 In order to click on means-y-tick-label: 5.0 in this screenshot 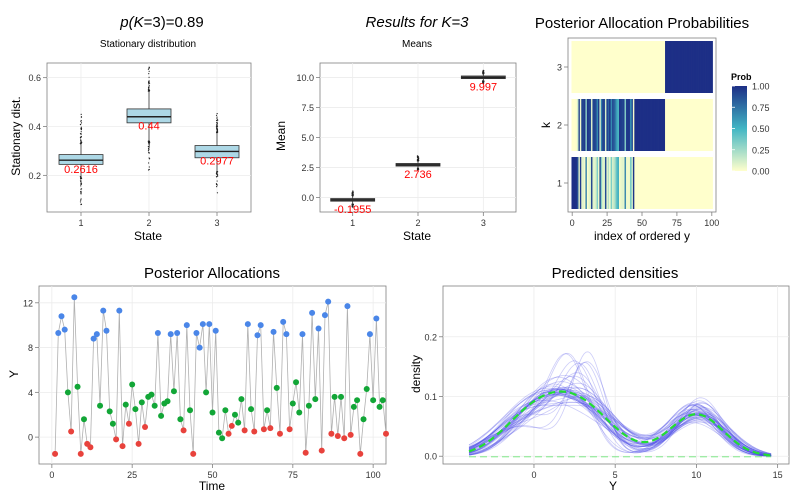, I will do `click(307, 138)`.